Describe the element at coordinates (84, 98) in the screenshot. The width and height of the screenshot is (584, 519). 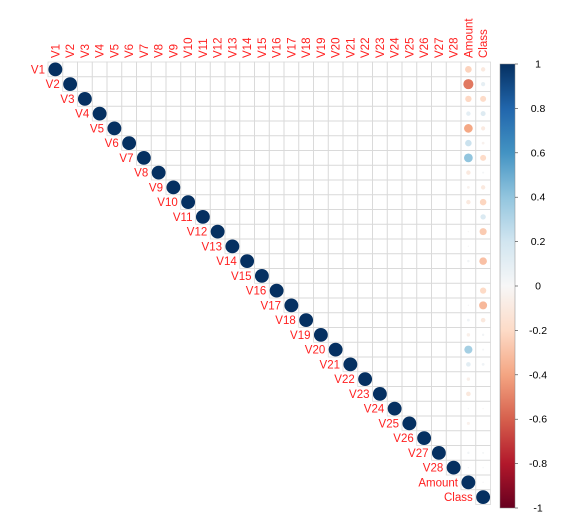
I see `diagonal-circle-V3-V3` at that location.